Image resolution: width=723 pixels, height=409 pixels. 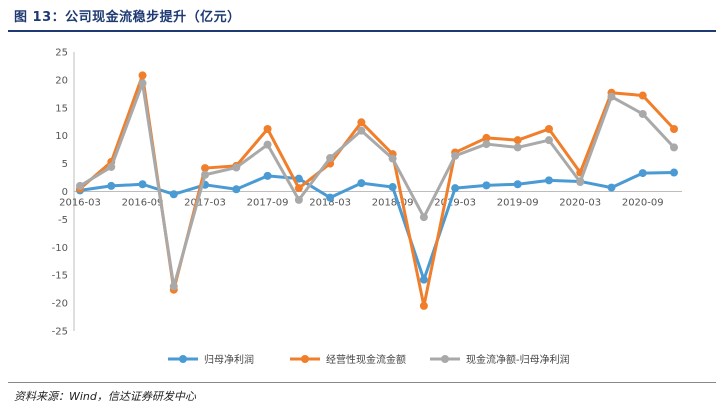 I want to click on y-tick-label: 10, so click(x=61, y=136).